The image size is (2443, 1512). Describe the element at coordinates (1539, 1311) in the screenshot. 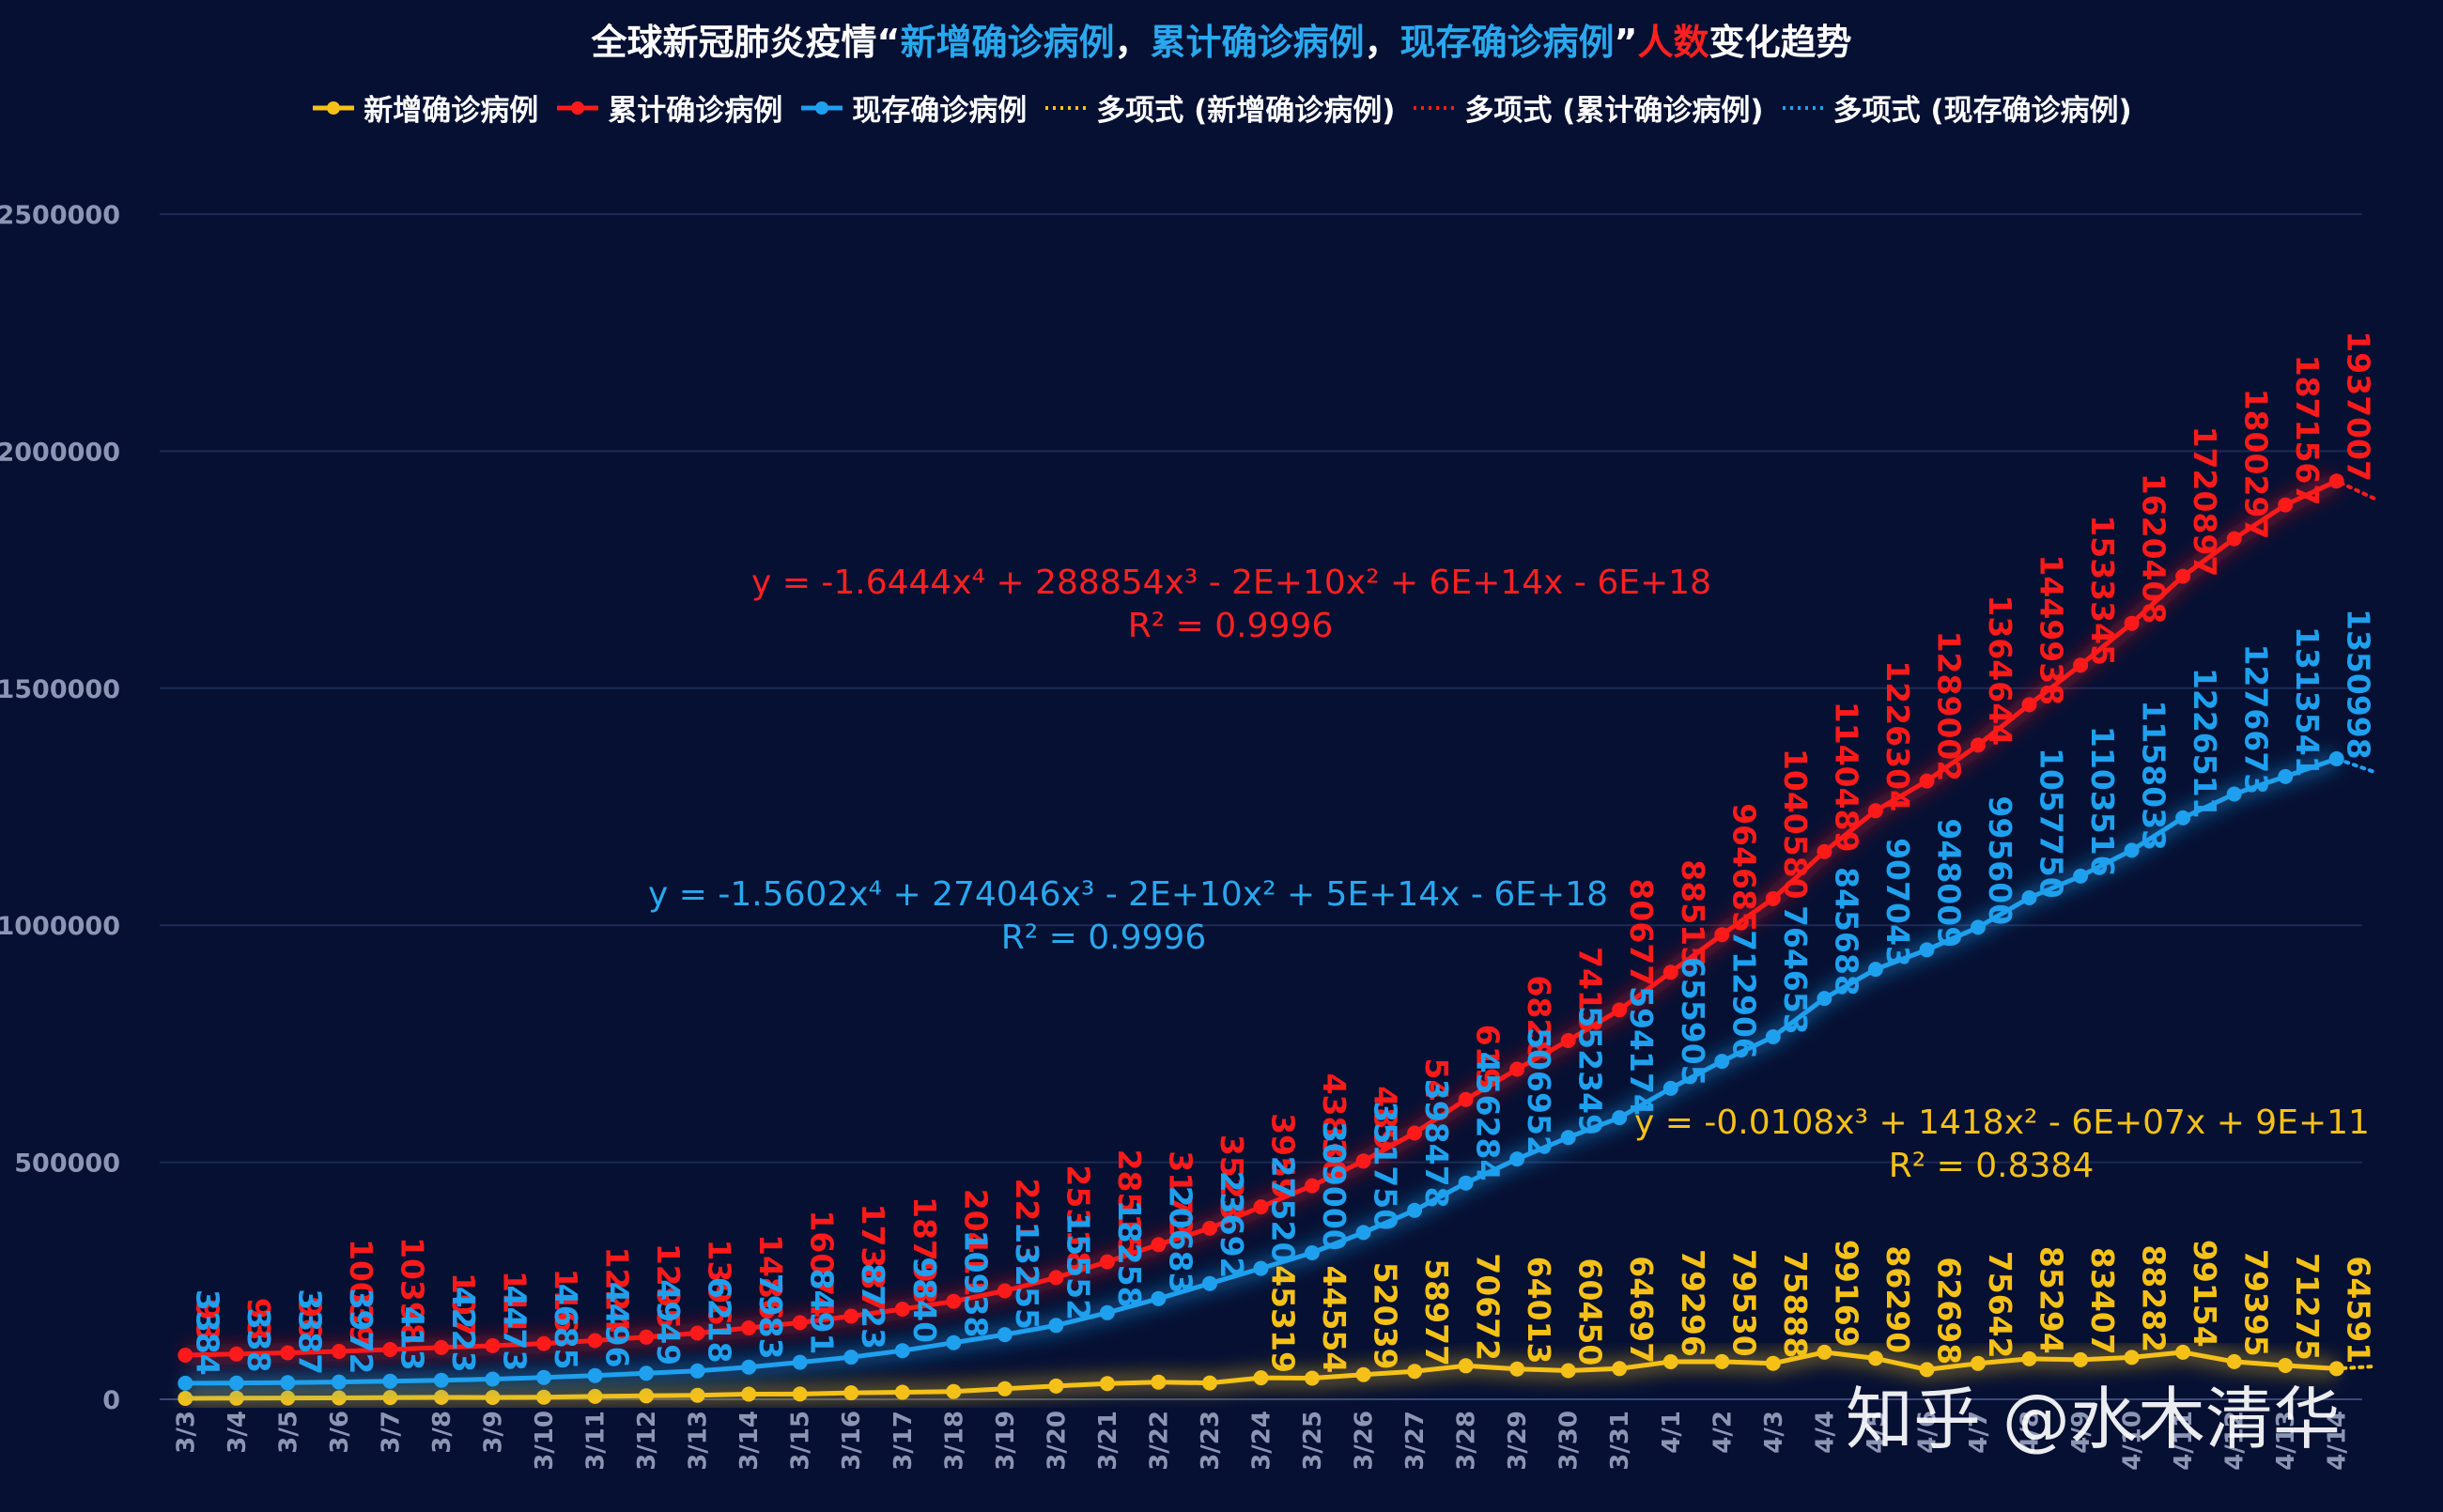

I see `data-label: 64013` at that location.